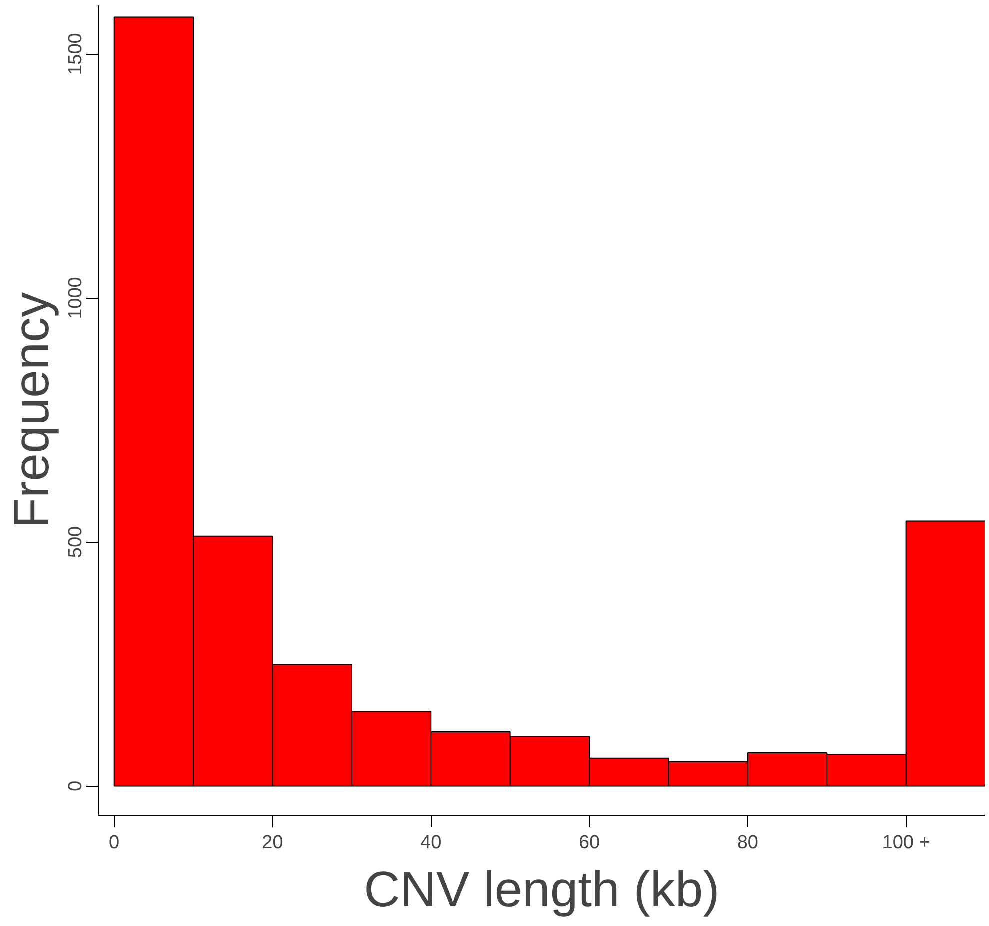  What do you see at coordinates (431, 843) in the screenshot?
I see `x-tick-label: 40` at bounding box center [431, 843].